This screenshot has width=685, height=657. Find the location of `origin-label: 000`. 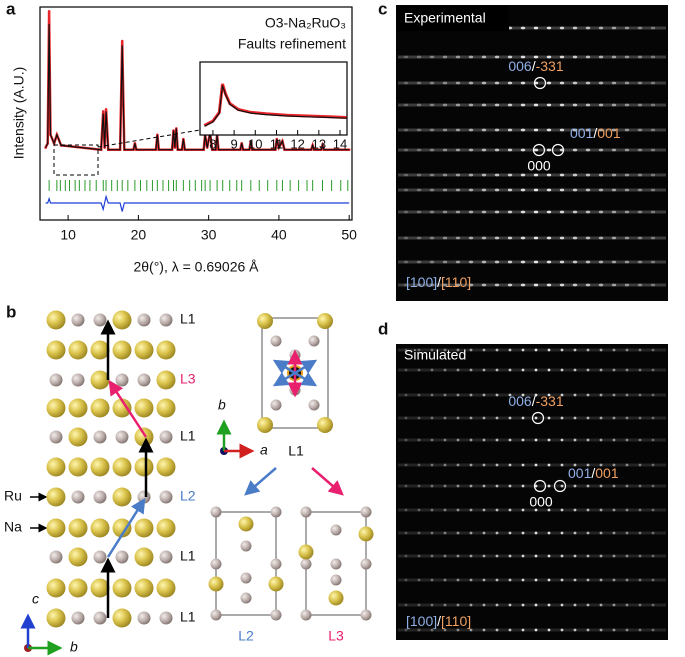

origin-label: 000 is located at coordinates (541, 502).